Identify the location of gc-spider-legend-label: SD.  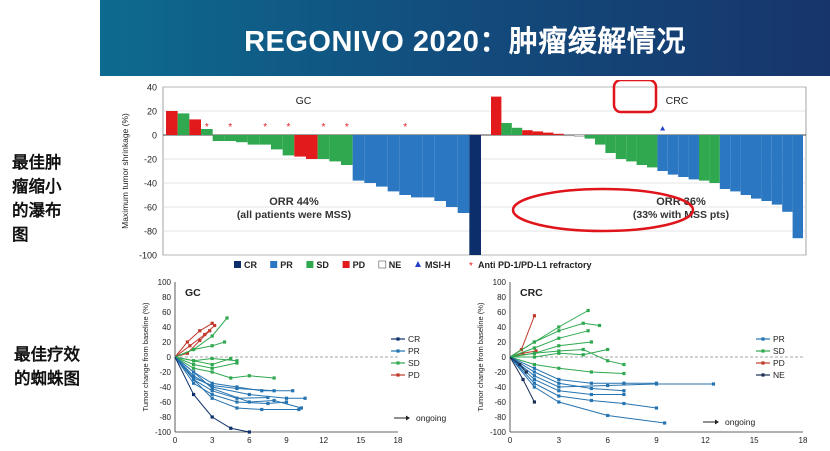
(414, 363).